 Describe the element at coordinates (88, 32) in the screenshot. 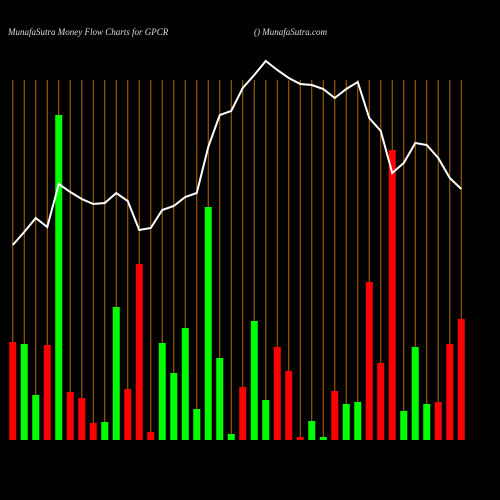

I see `chart-title: MunafaSutra Money Flow Charts for GPCR` at that location.